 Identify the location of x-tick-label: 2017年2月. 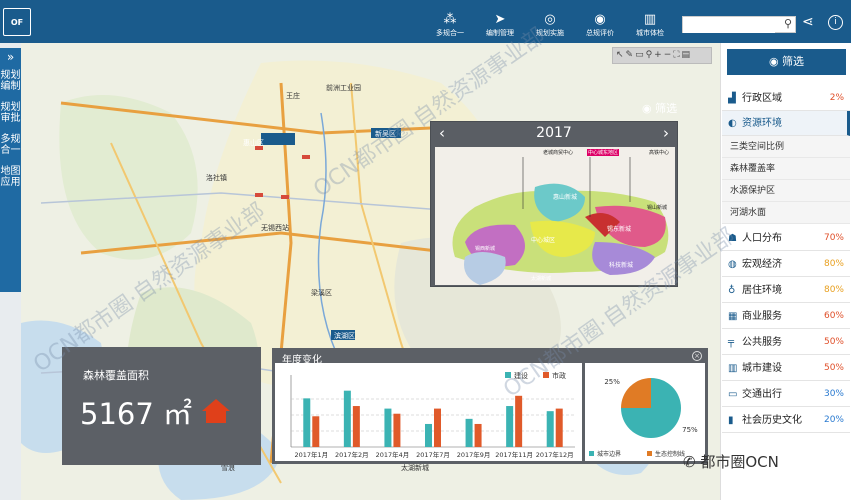
(352, 454).